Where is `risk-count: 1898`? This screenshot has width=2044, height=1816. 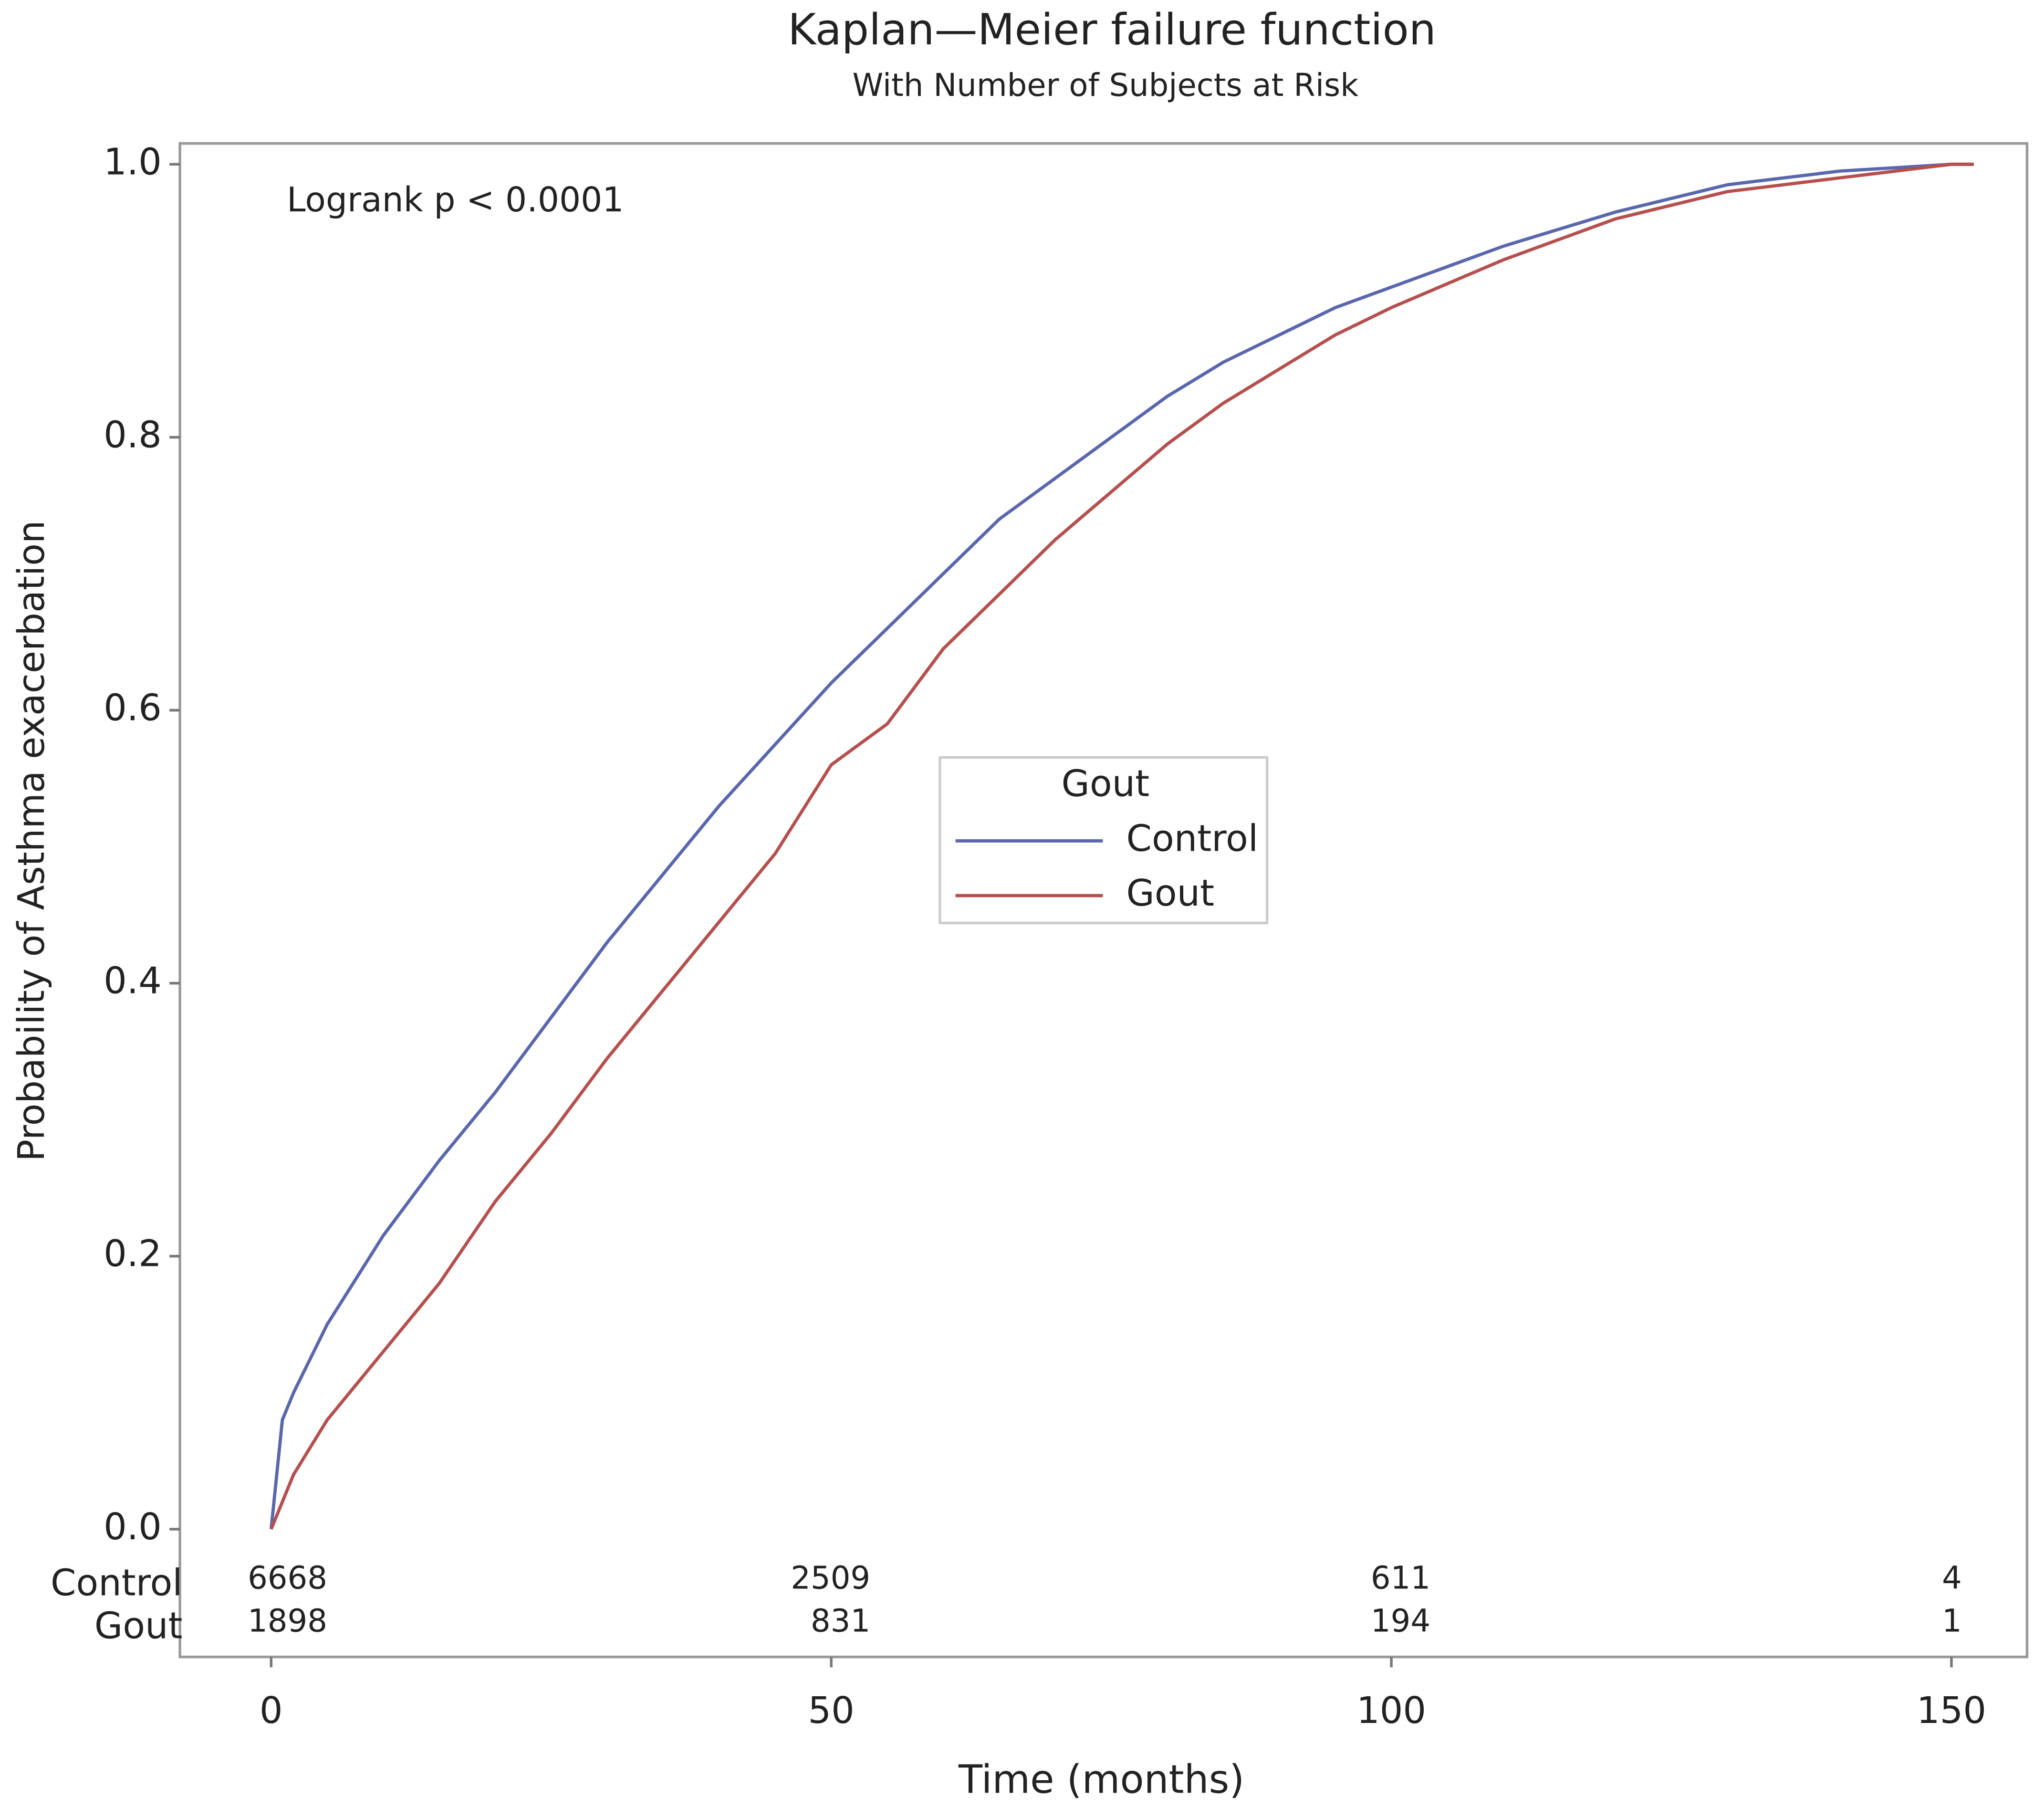
risk-count: 1898 is located at coordinates (287, 1621).